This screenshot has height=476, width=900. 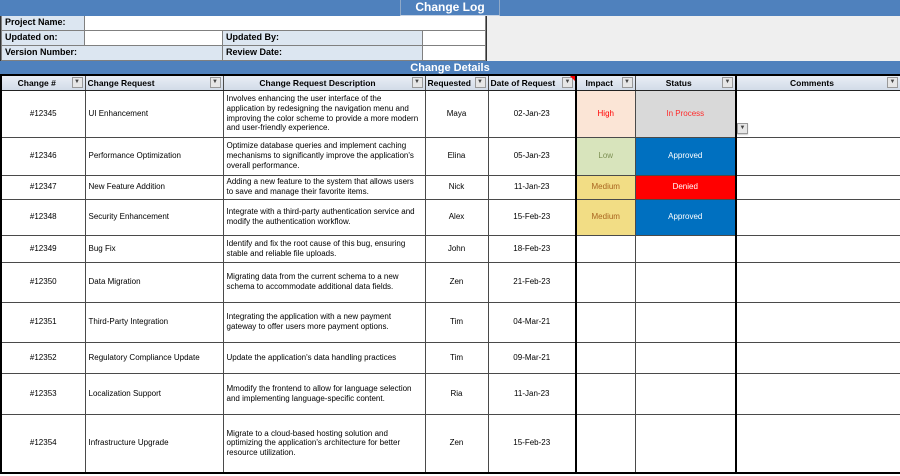 What do you see at coordinates (532, 282) in the screenshot?
I see `cell-date: 21-Feb-23` at bounding box center [532, 282].